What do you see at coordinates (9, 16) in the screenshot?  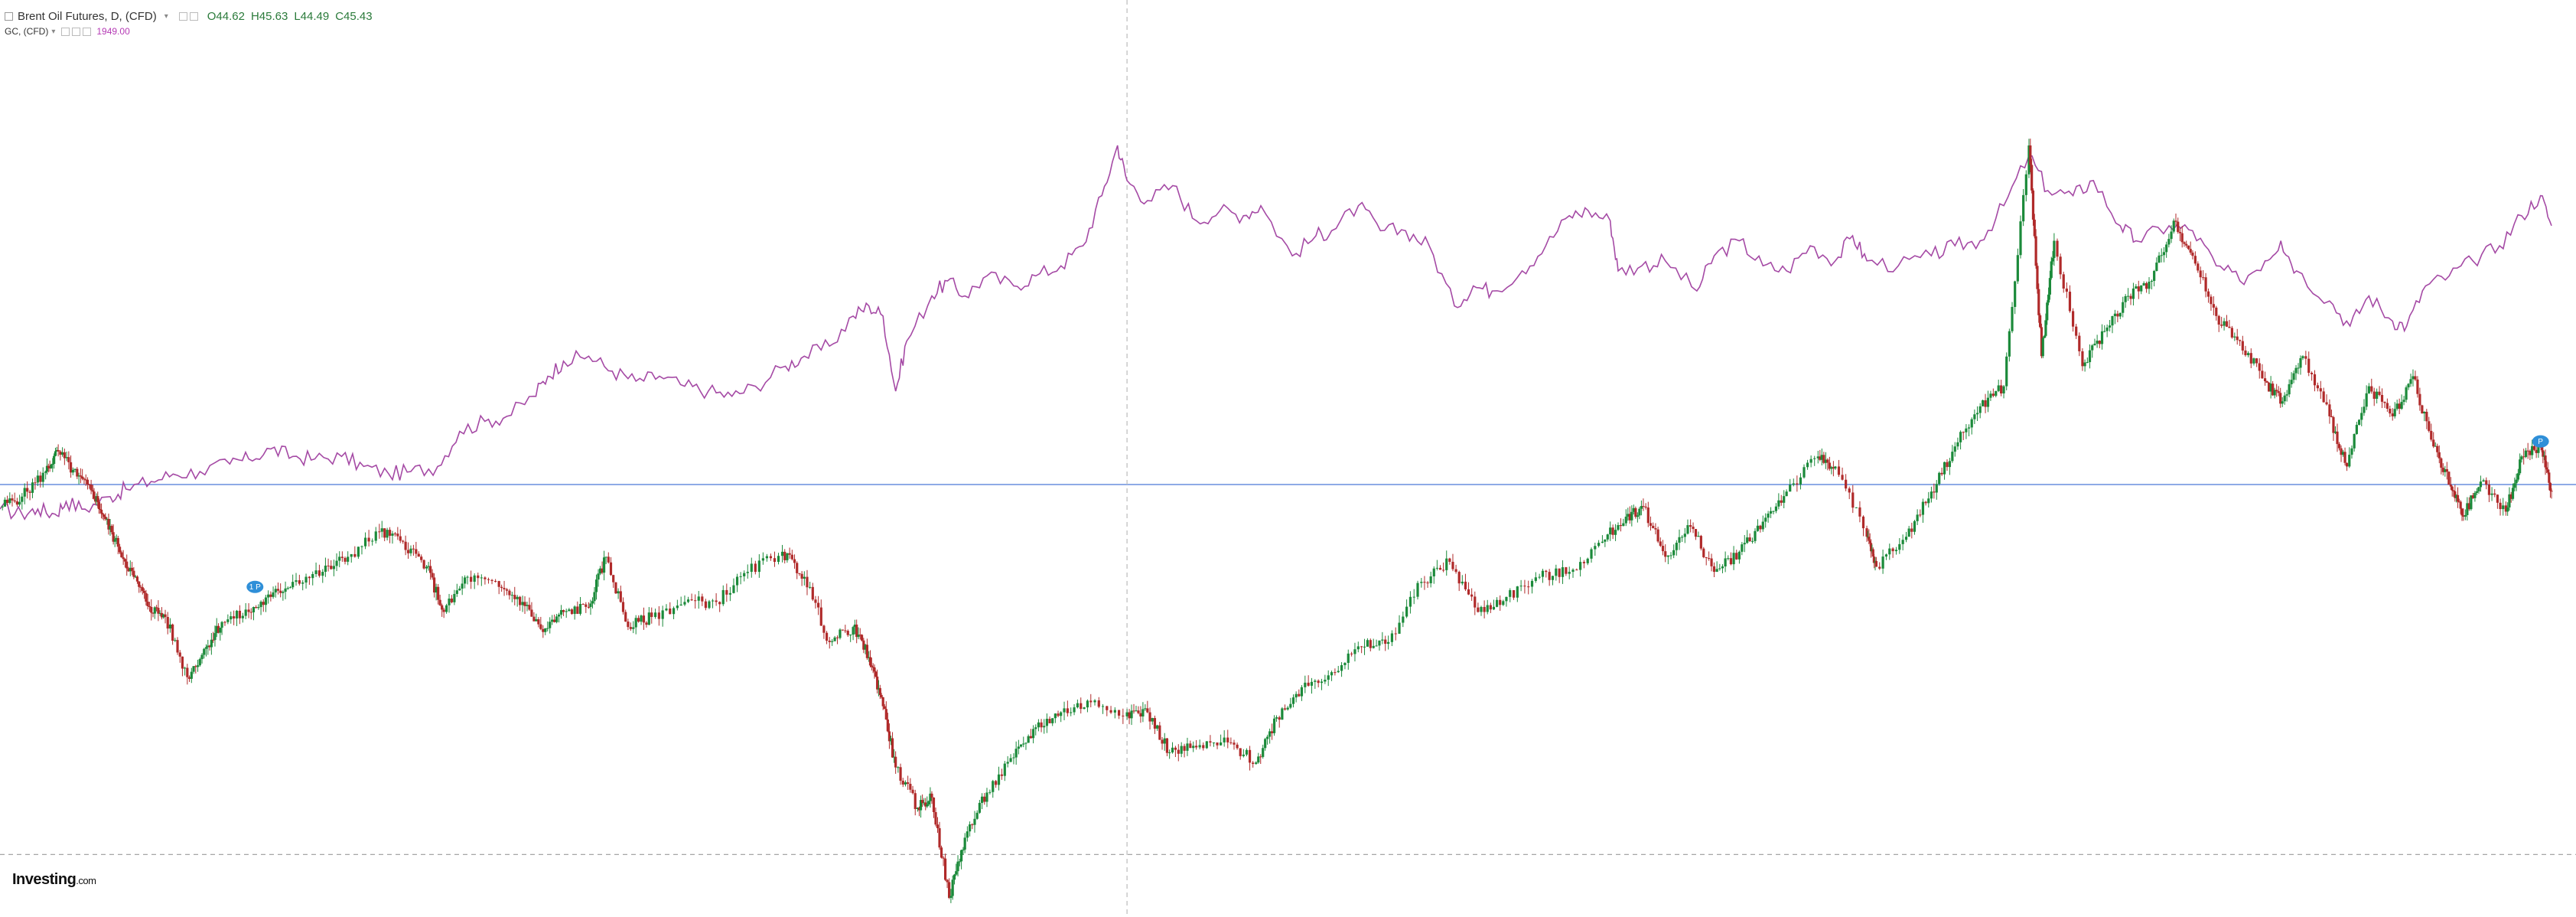 I see `collapse-icon` at bounding box center [9, 16].